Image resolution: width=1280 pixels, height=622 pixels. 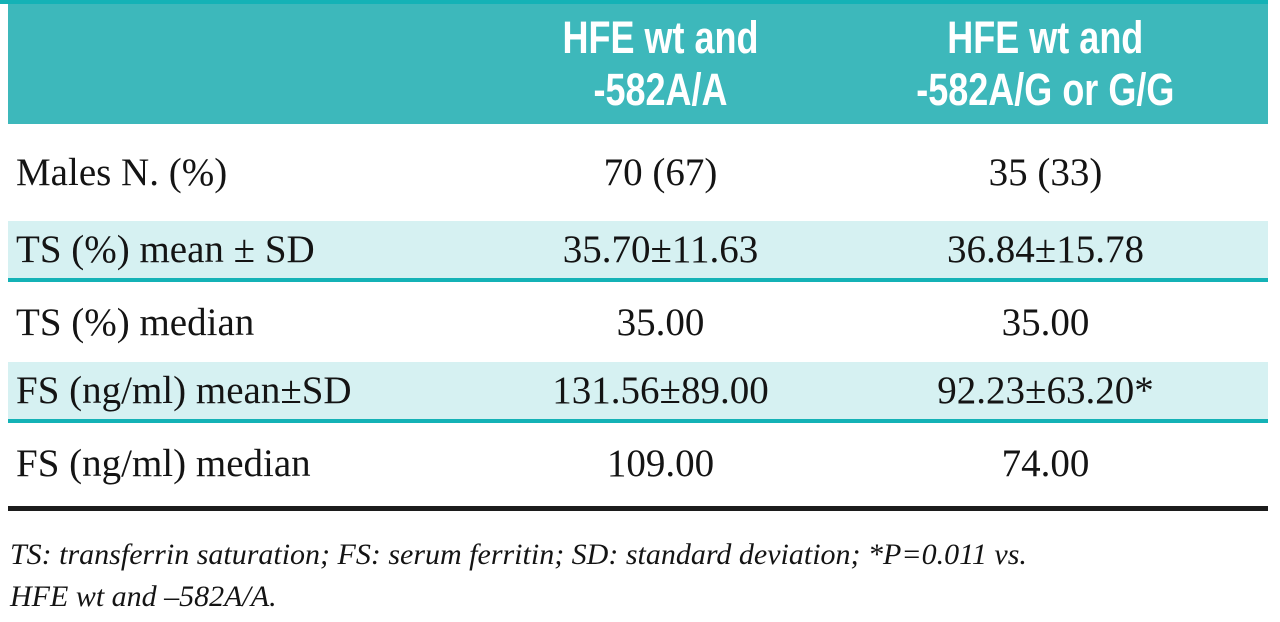 I want to click on header-cell-hfe-wt-582aa: HFE wt and -582A/A, so click(x=660, y=64).